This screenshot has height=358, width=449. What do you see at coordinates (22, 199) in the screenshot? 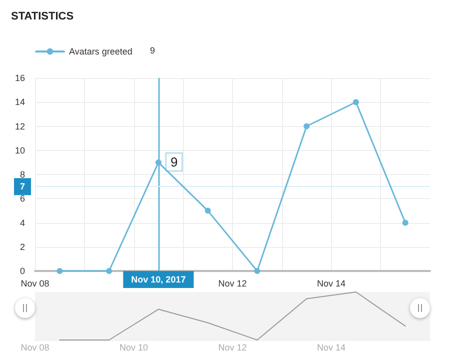
I see `y-tick-label: 6` at bounding box center [22, 199].